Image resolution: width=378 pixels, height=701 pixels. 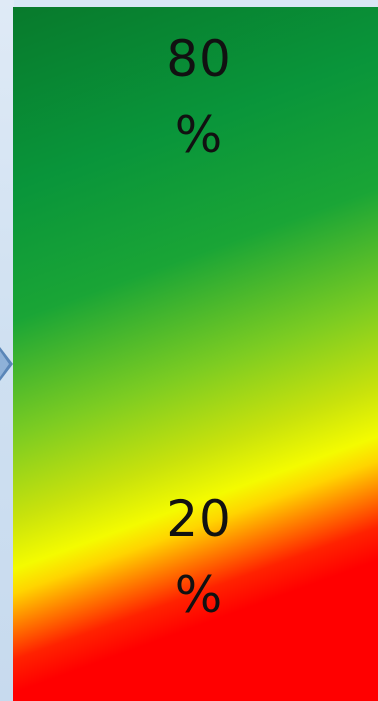 I want to click on upper-unit: %, so click(x=199, y=135).